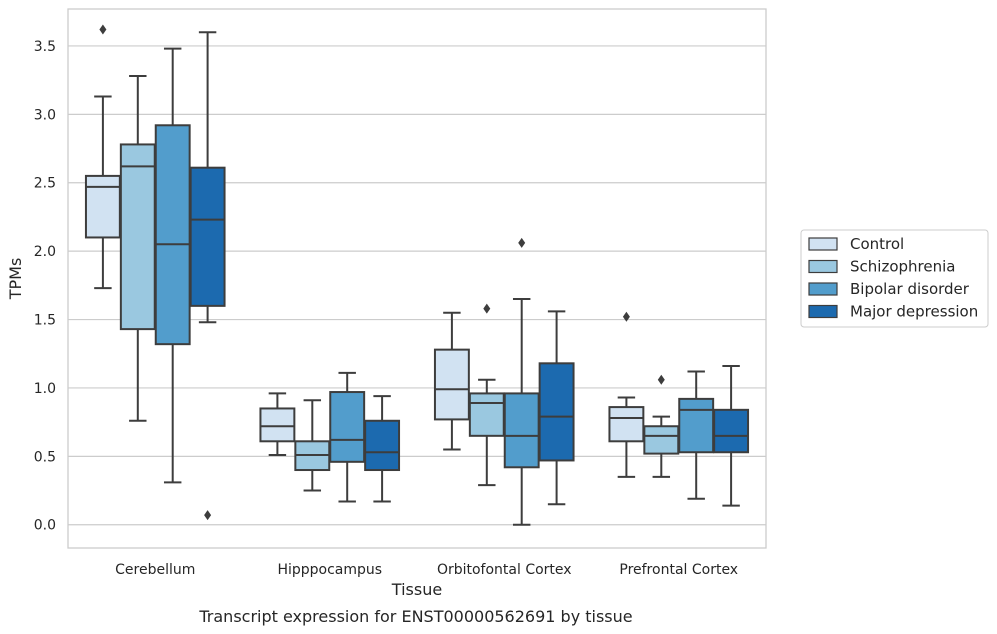  Describe the element at coordinates (45, 286) in the screenshot. I see `y-tick-labels: 0.0 0.5 1.0 1.5 2.0 2.5 3.0 3.5` at that location.